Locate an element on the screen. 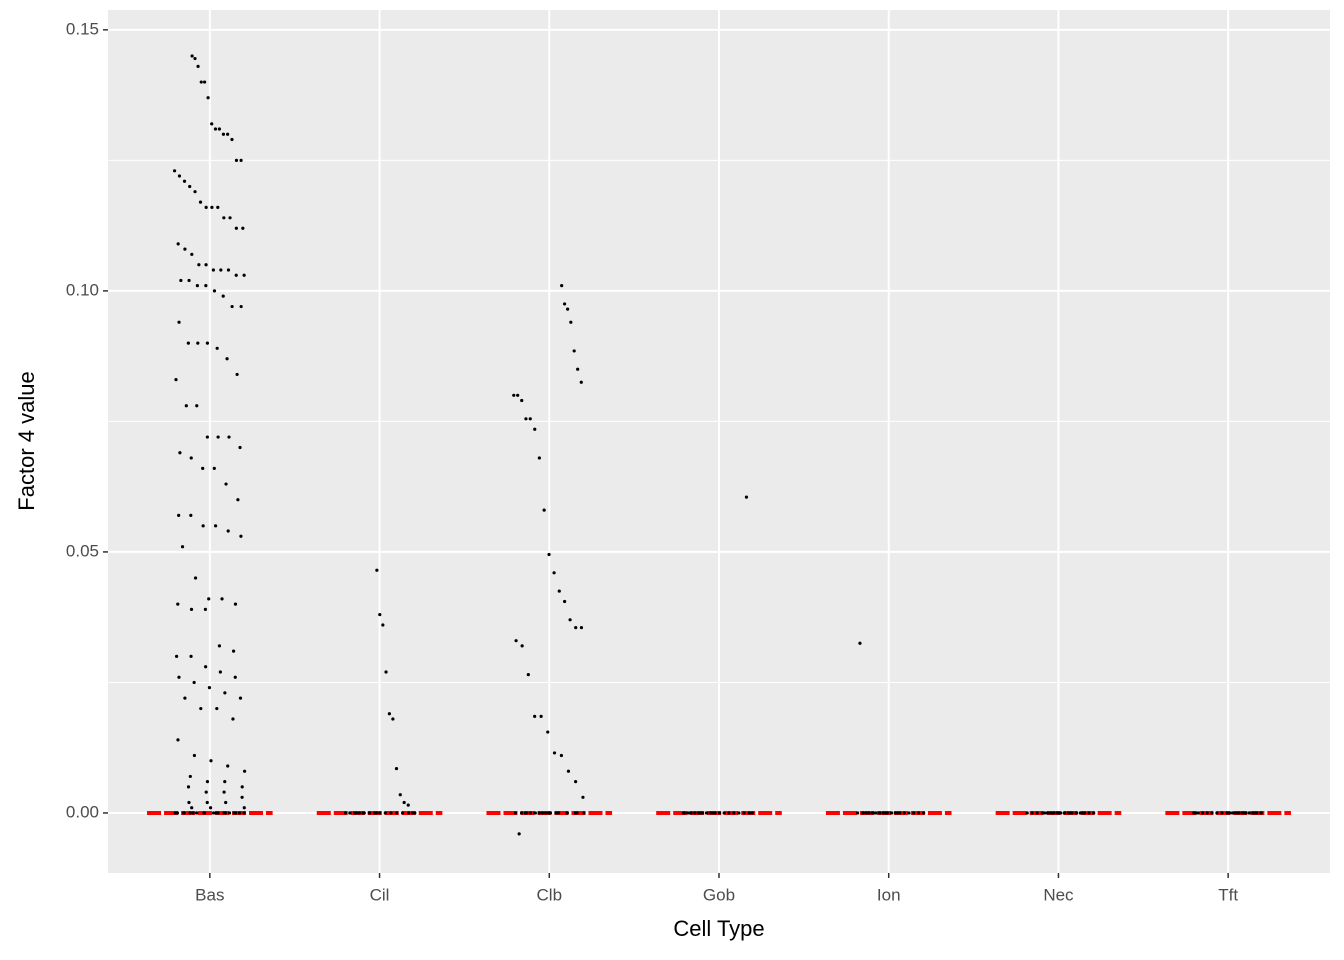  x-axis-title: Cell Type is located at coordinates (718, 928).